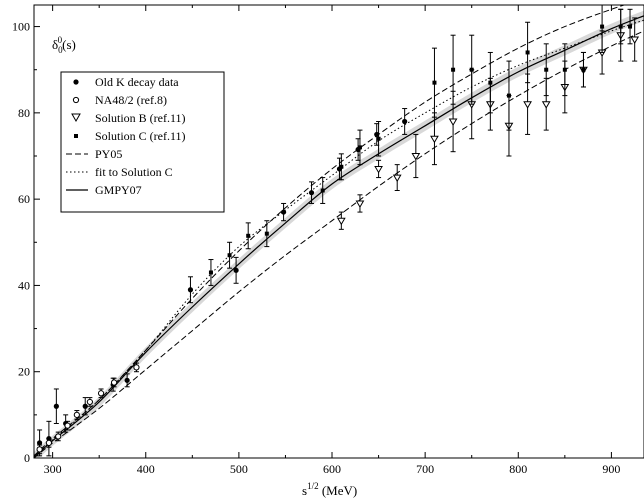 The width and height of the screenshot is (644, 499). I want to click on legend-marker-old-k, so click(76, 82).